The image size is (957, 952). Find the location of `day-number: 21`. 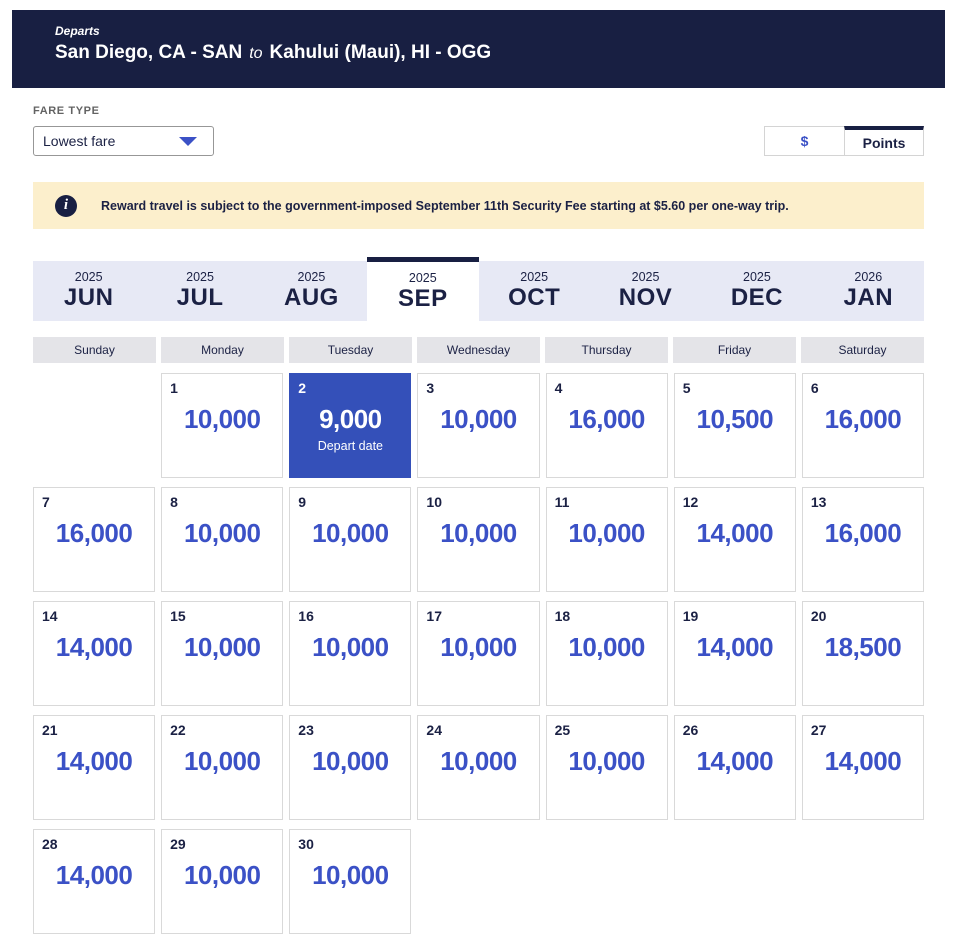

day-number: 21 is located at coordinates (50, 730).